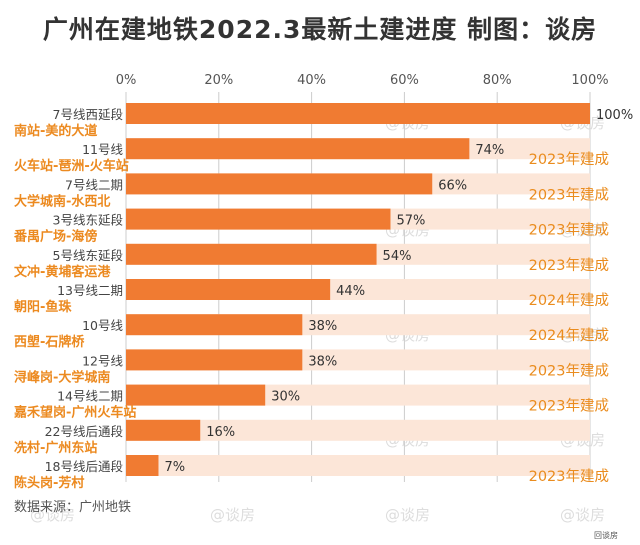 Image resolution: width=640 pixels, height=545 pixels. What do you see at coordinates (285, 397) in the screenshot?
I see `value-label: 30%` at bounding box center [285, 397].